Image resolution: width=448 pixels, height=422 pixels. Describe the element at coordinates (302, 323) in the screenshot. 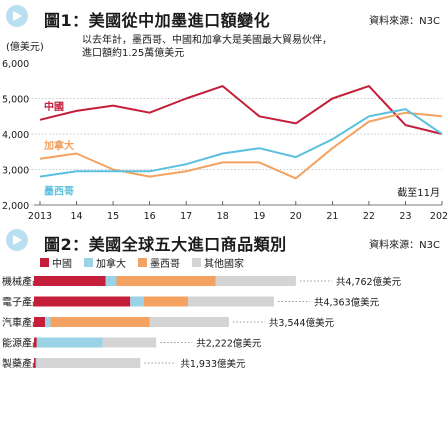

I see `bar-total-label: 共3,544億美元` at that location.